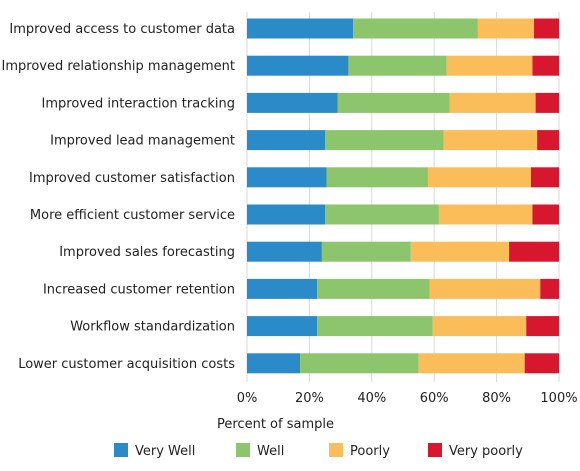  Describe the element at coordinates (558, 398) in the screenshot. I see `x-tick-label: 100%` at that location.